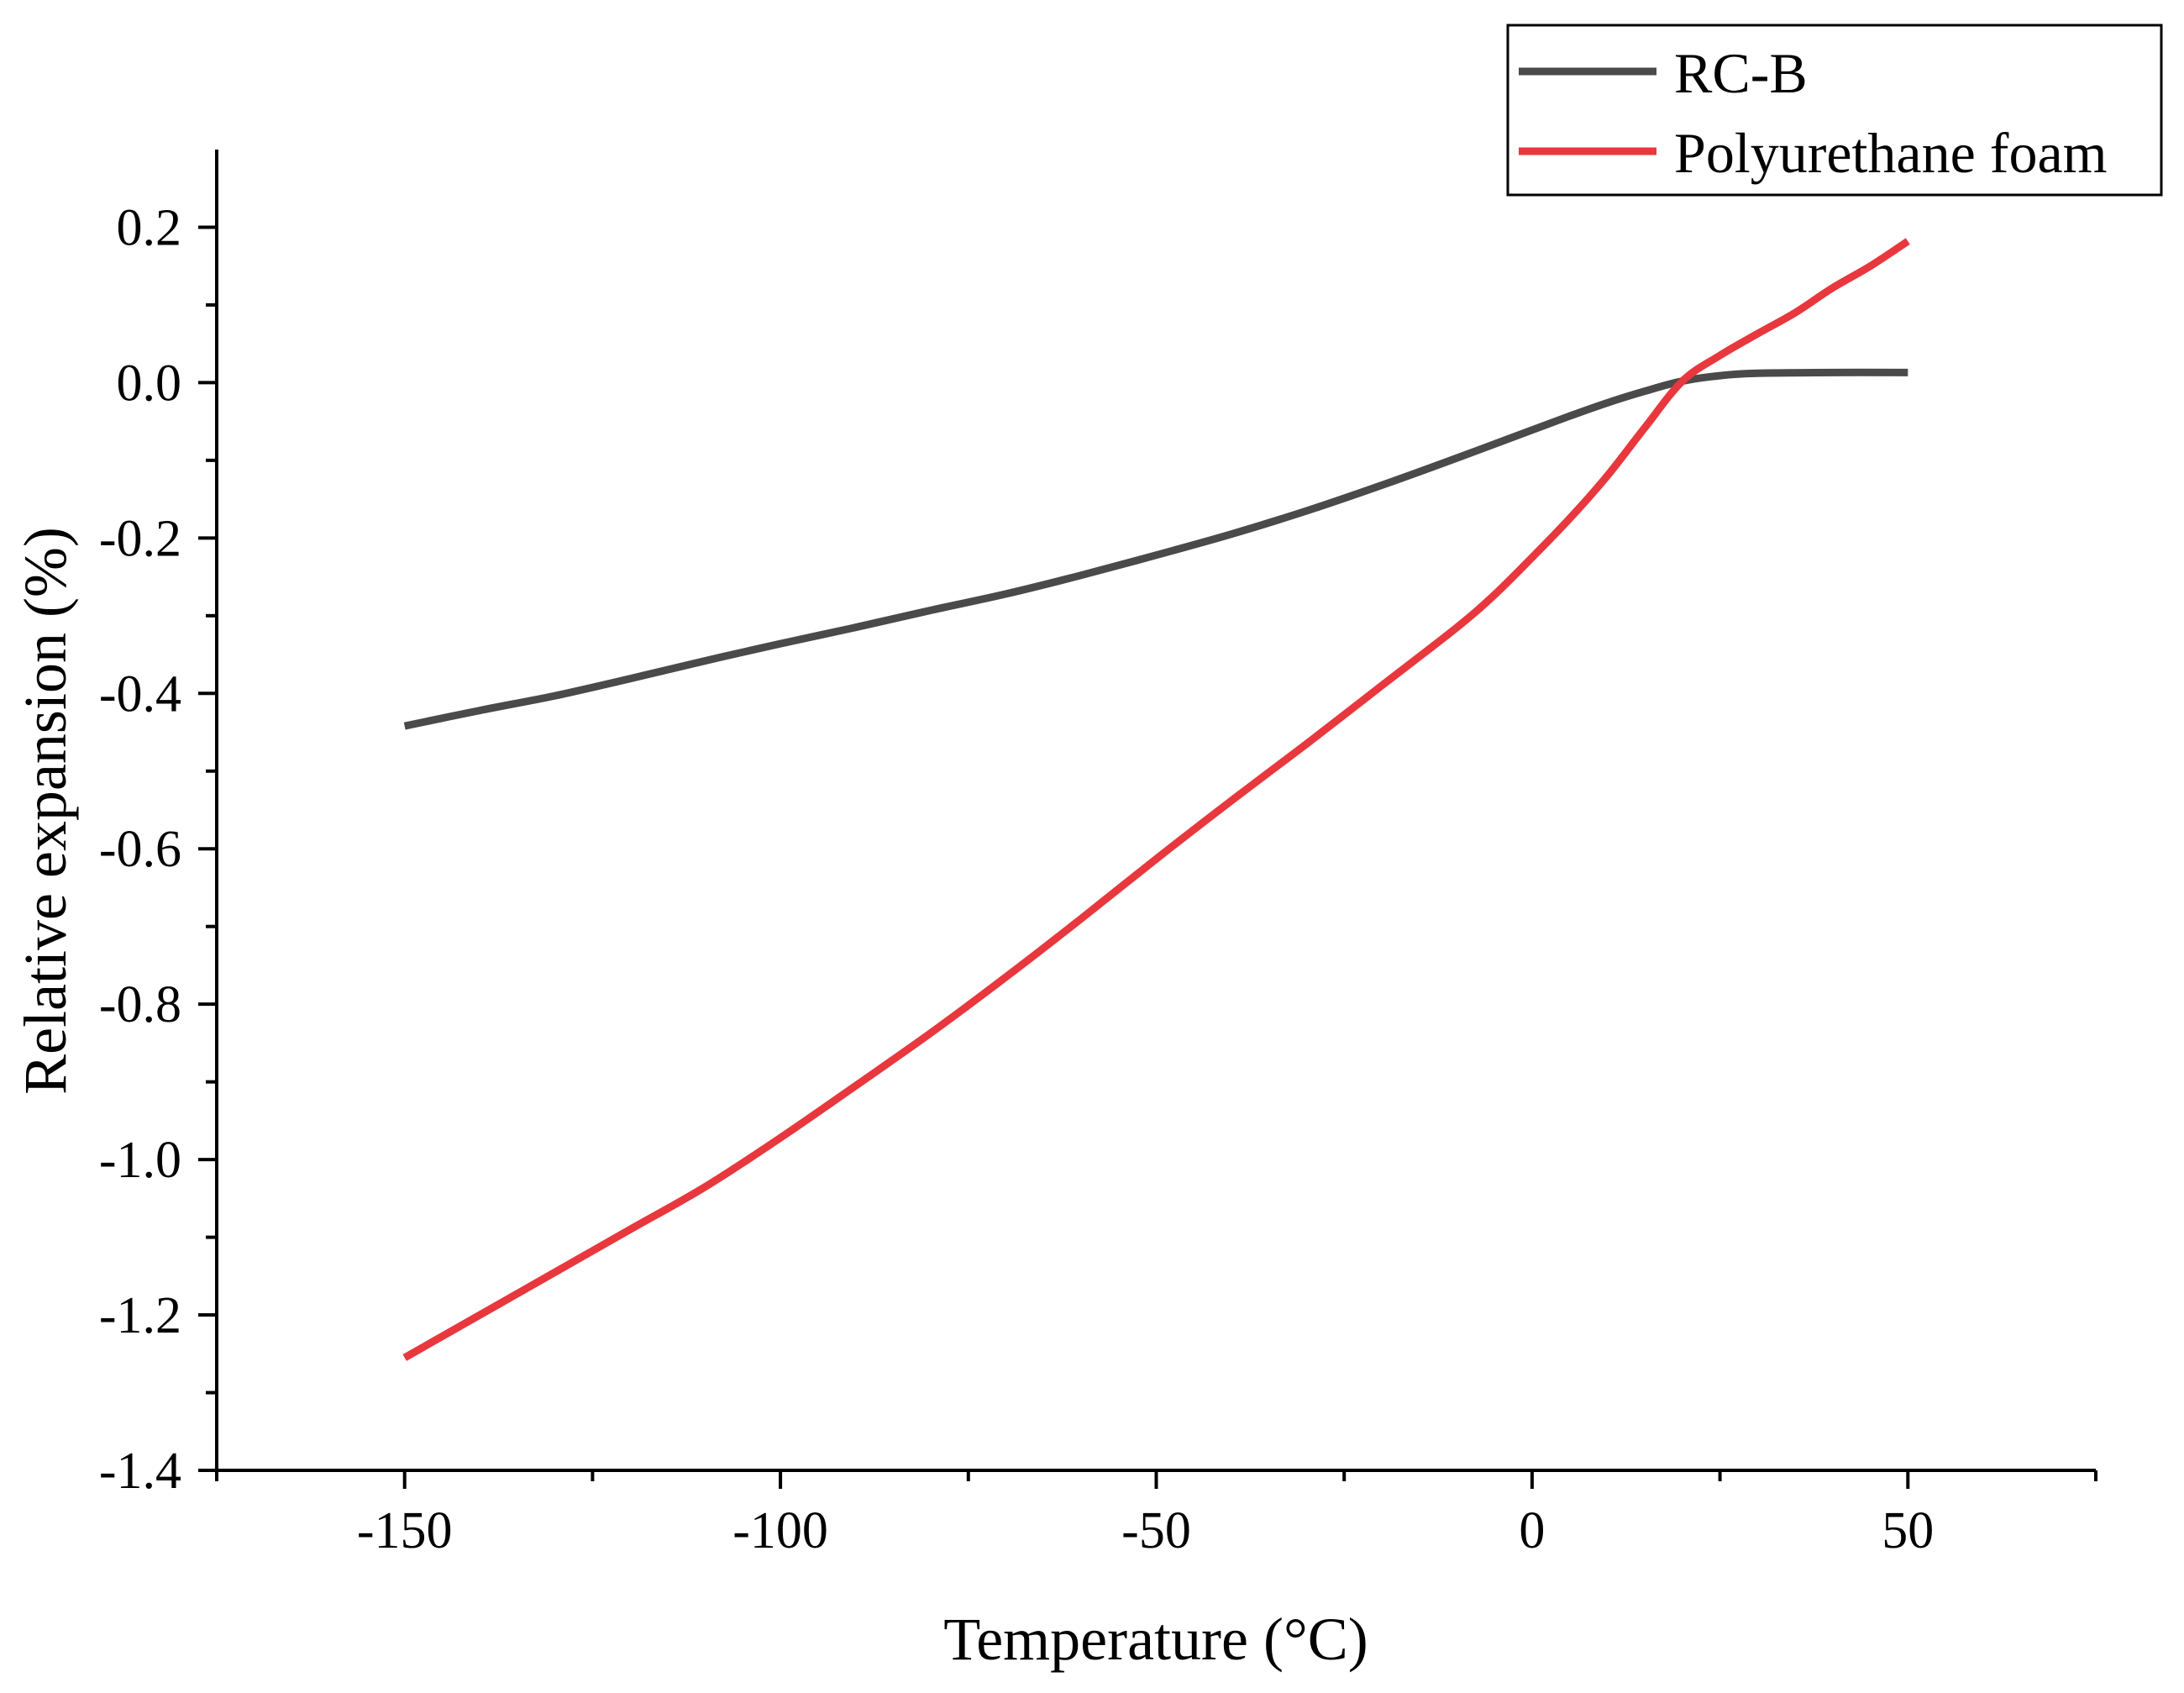 The image size is (2184, 1693). I want to click on legend-label-polyurethane-foam: Polyurethane foam, so click(1891, 153).